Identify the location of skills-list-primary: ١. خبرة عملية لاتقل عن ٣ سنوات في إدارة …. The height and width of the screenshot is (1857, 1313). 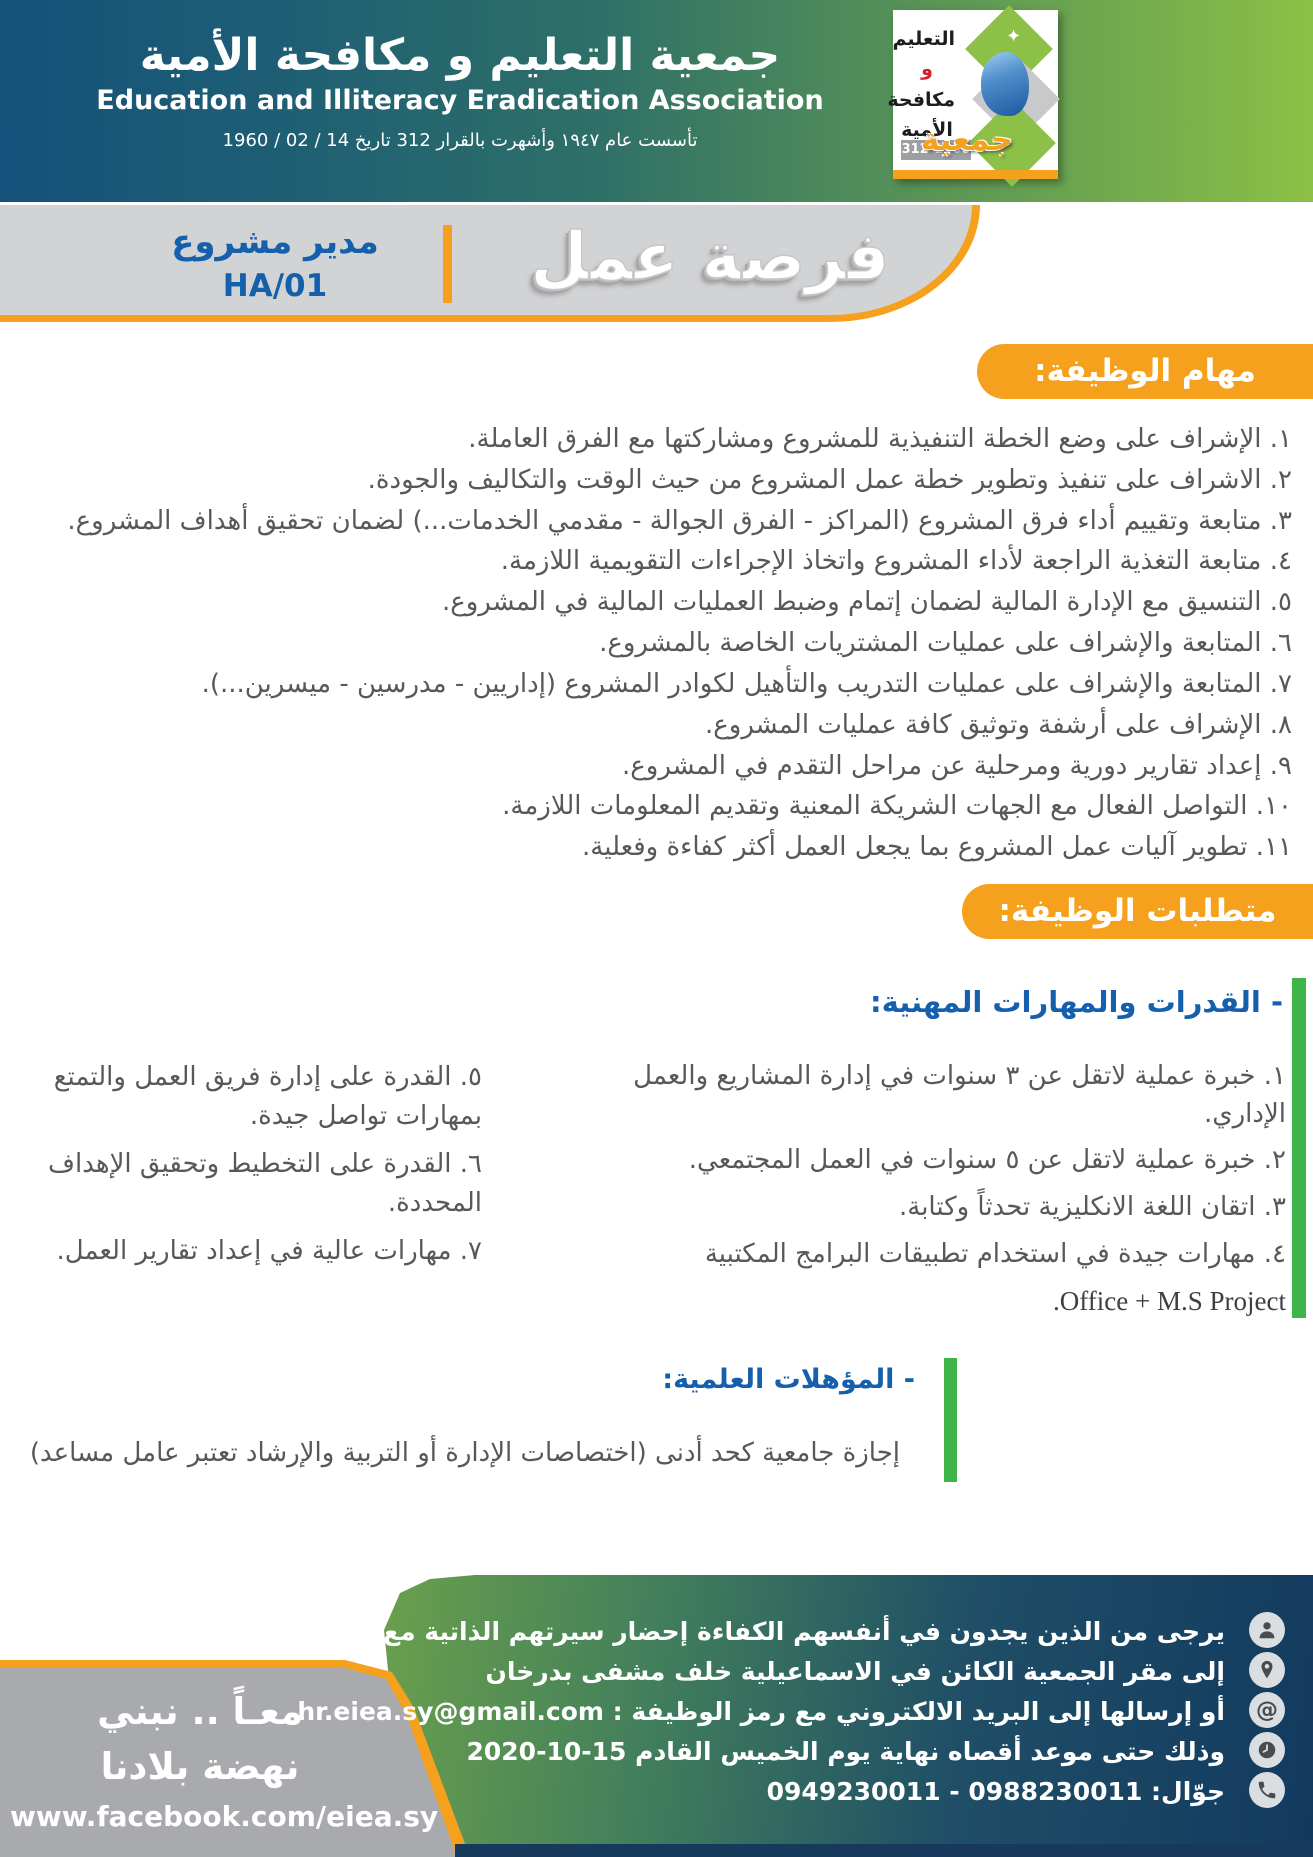
(923, 1194).